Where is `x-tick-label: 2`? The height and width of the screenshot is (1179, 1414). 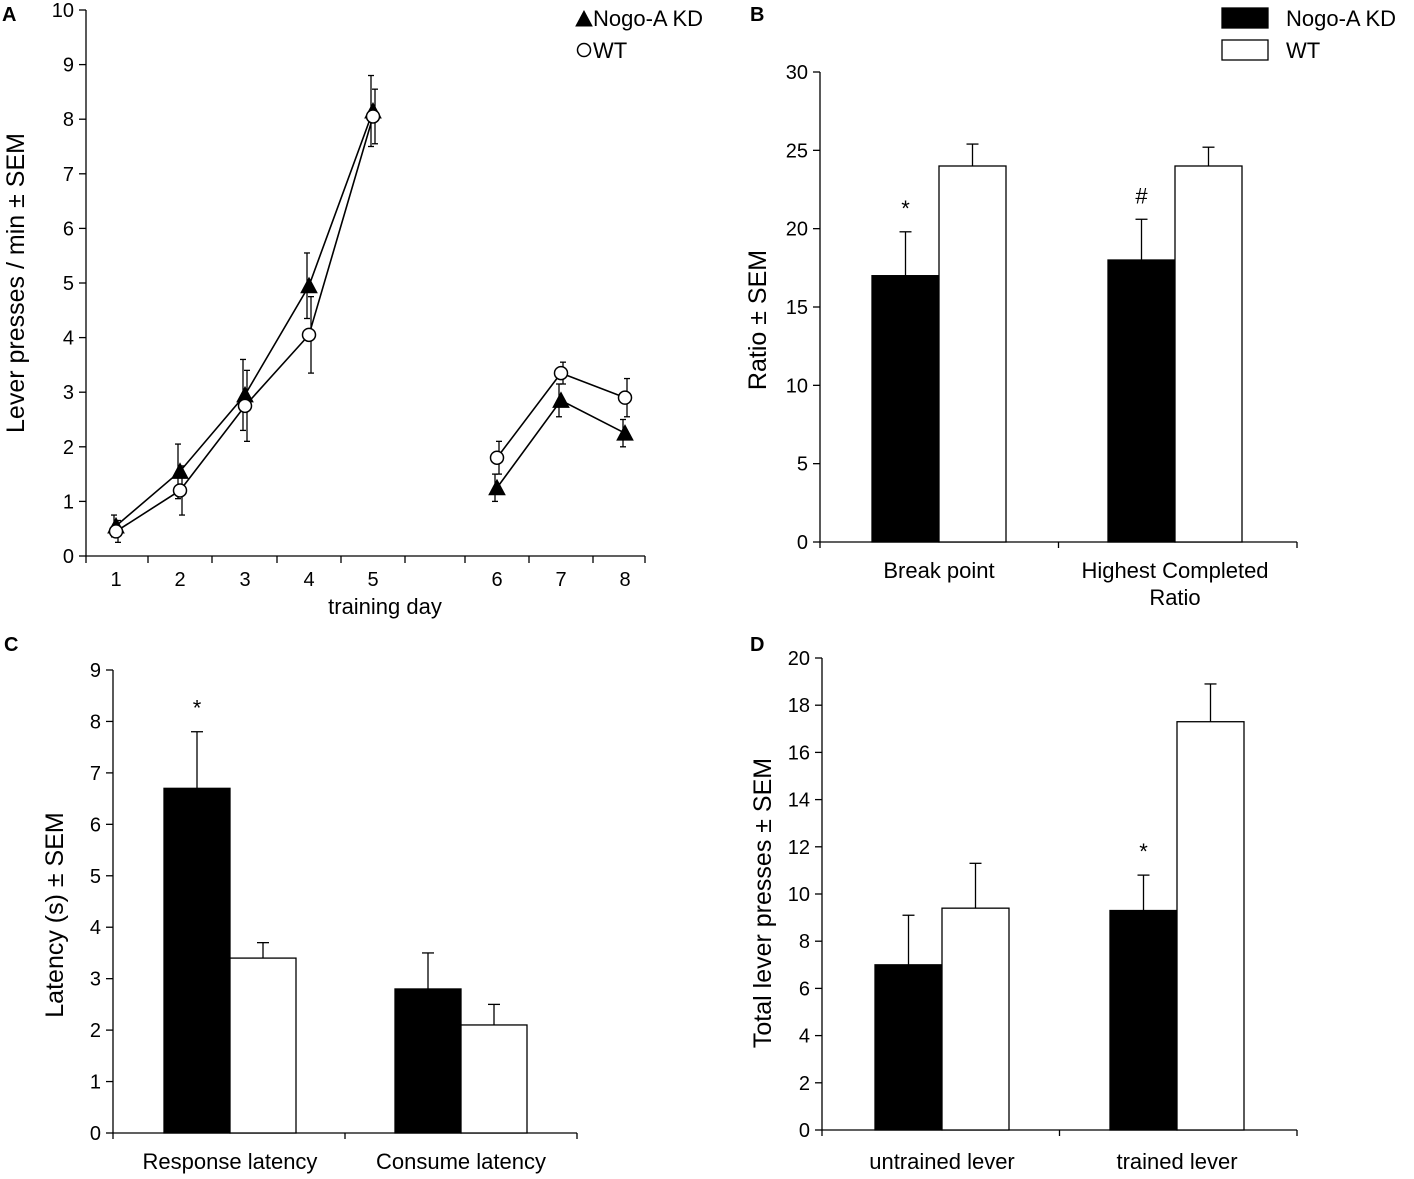 x-tick-label: 2 is located at coordinates (179, 580).